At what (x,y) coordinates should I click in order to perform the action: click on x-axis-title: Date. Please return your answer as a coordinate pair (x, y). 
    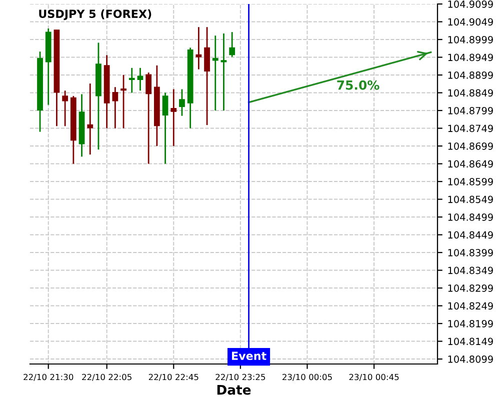
    Looking at the image, I should click on (234, 389).